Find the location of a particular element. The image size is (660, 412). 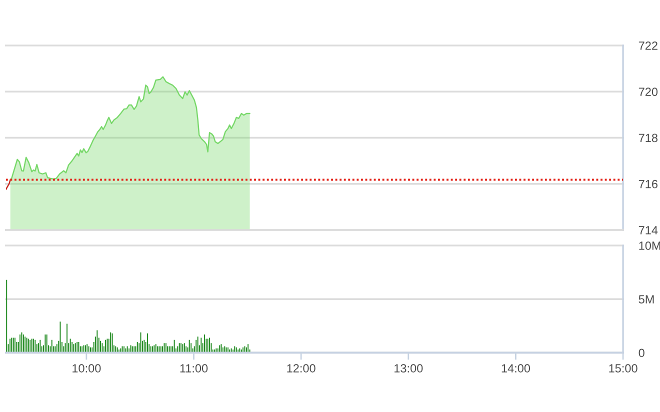

y-tick-label: 10M is located at coordinates (649, 246).